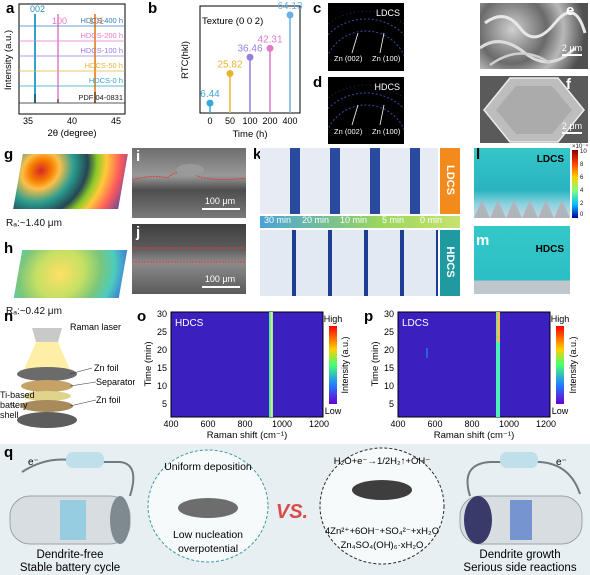 The image size is (590, 575). I want to click on series-label-50h: HDCS-50 h, so click(104, 65).